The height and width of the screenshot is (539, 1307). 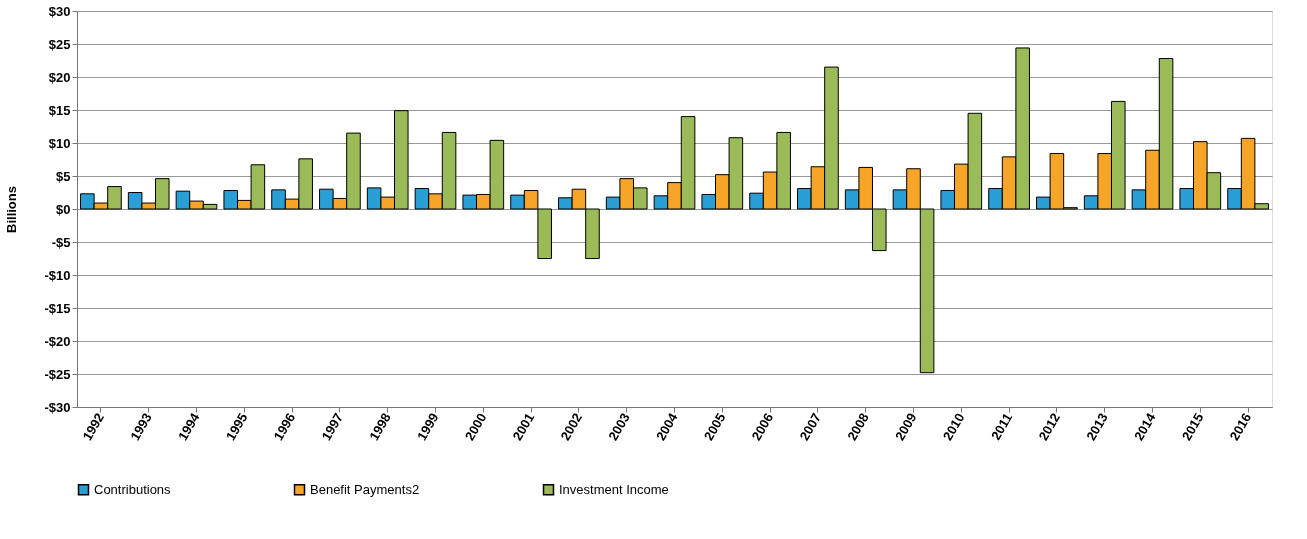 What do you see at coordinates (57, 275) in the screenshot?
I see `y-tick-label: -$10` at bounding box center [57, 275].